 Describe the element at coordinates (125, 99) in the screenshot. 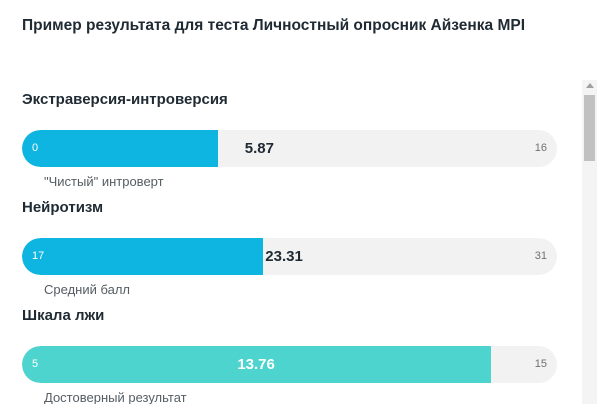

I see `scale-name: Экстраверсия-интроверсия` at that location.